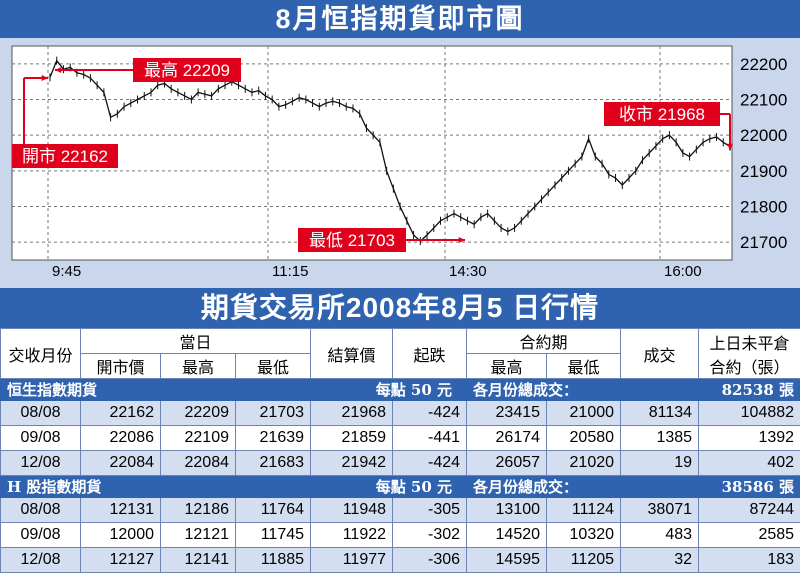 The height and width of the screenshot is (578, 800). Describe the element at coordinates (763, 135) in the screenshot. I see `y-tick-label: 22000` at that location.